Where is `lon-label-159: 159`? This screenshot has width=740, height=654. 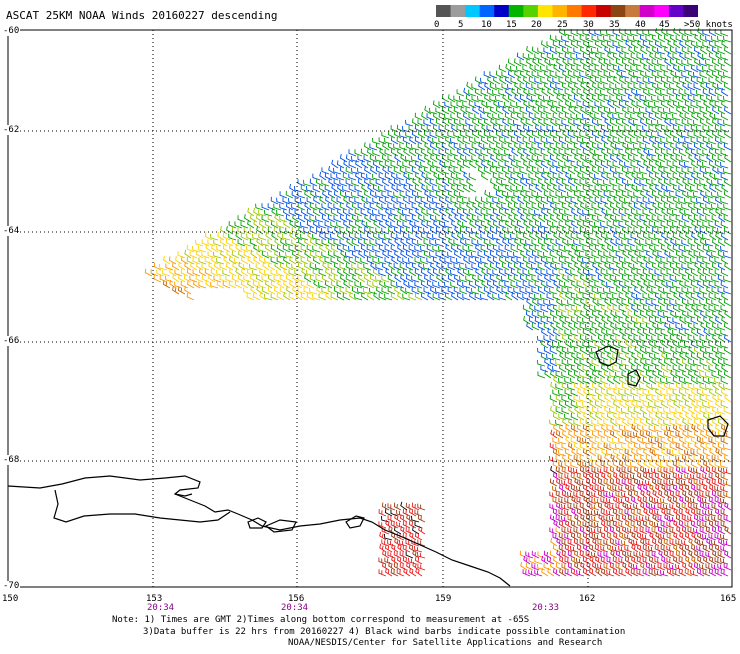
lon-label-159: 159 is located at coordinates (443, 599).